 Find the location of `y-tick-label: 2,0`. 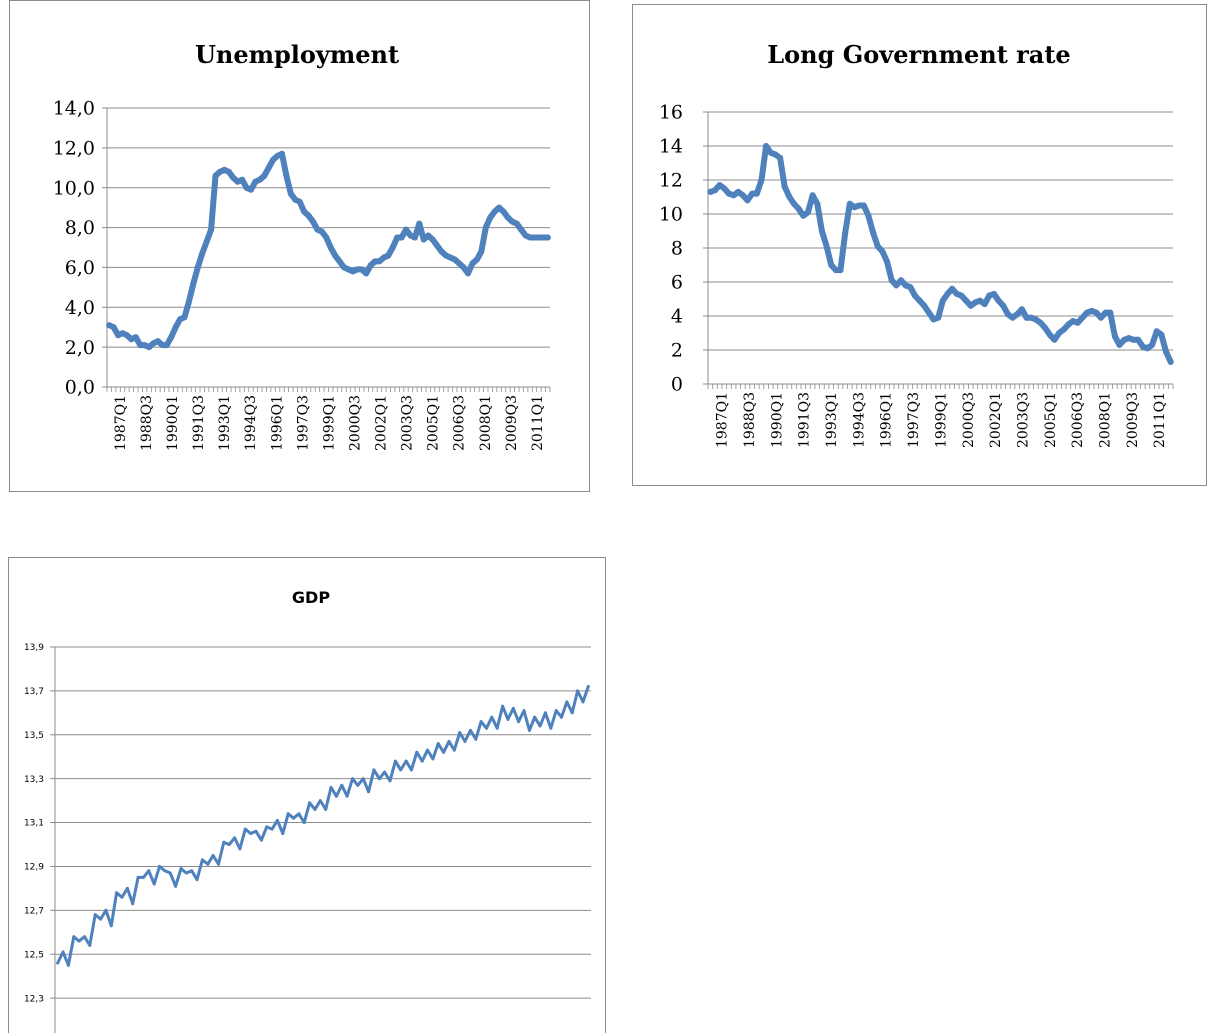

y-tick-label: 2,0 is located at coordinates (80, 348).